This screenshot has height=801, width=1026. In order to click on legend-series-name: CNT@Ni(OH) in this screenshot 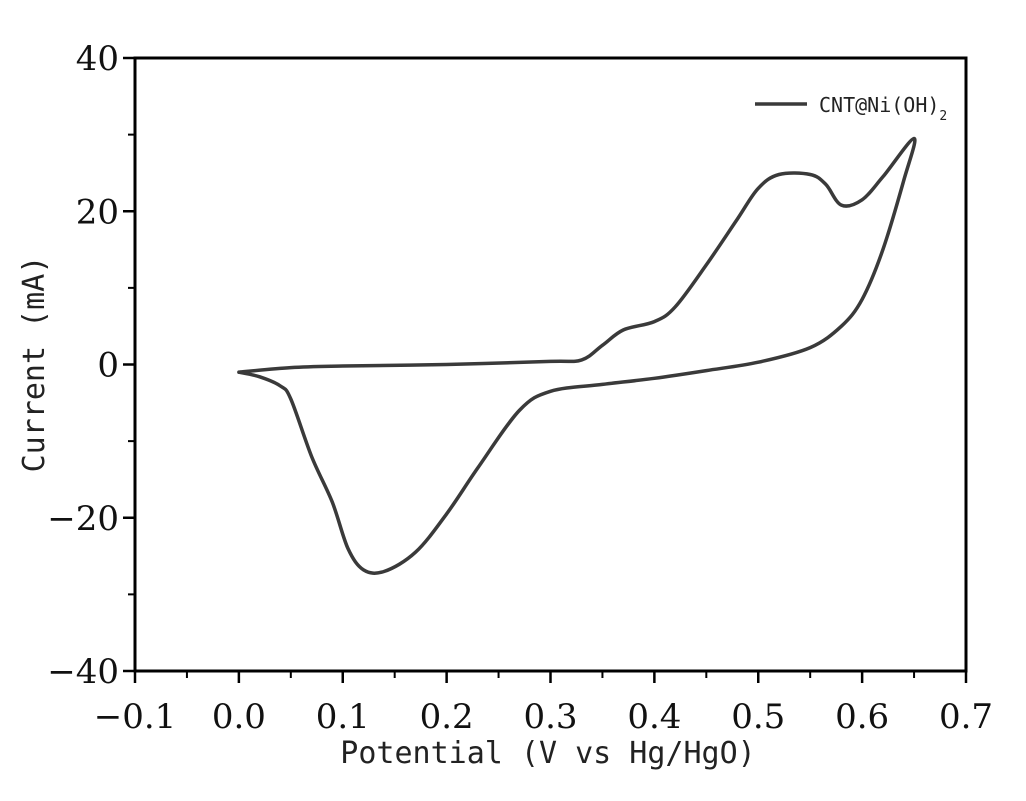, I will do `click(879, 105)`.